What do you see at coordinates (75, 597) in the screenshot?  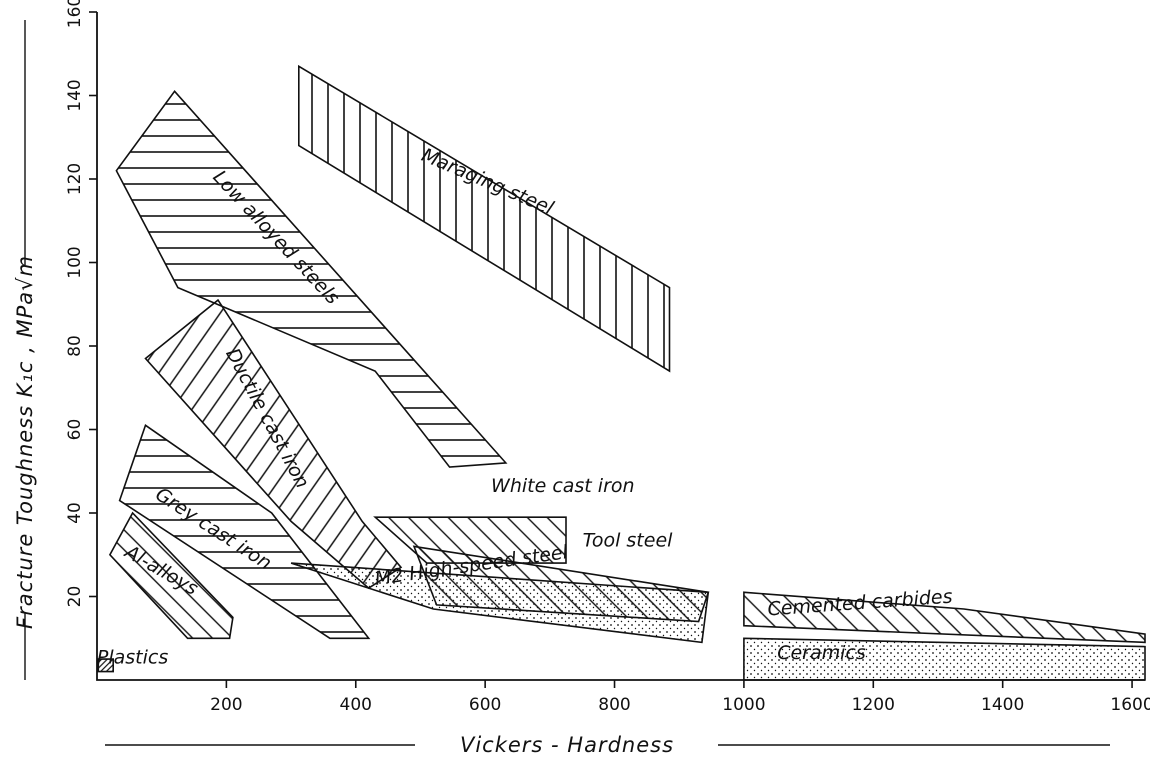 I see `y-tick-label: 20` at bounding box center [75, 597].